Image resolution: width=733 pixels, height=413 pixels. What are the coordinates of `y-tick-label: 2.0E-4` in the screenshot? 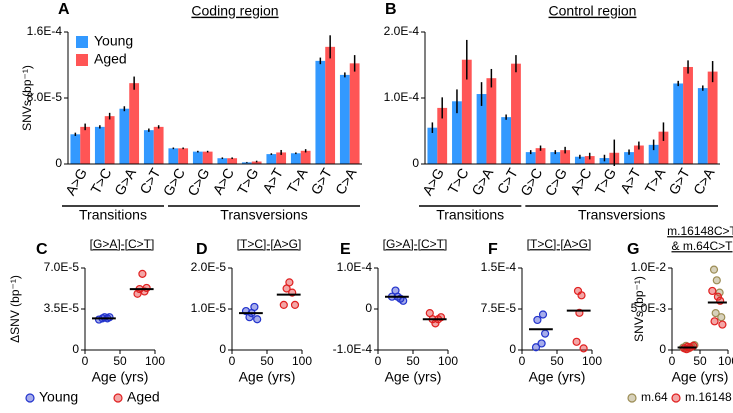 It's located at (402, 31).